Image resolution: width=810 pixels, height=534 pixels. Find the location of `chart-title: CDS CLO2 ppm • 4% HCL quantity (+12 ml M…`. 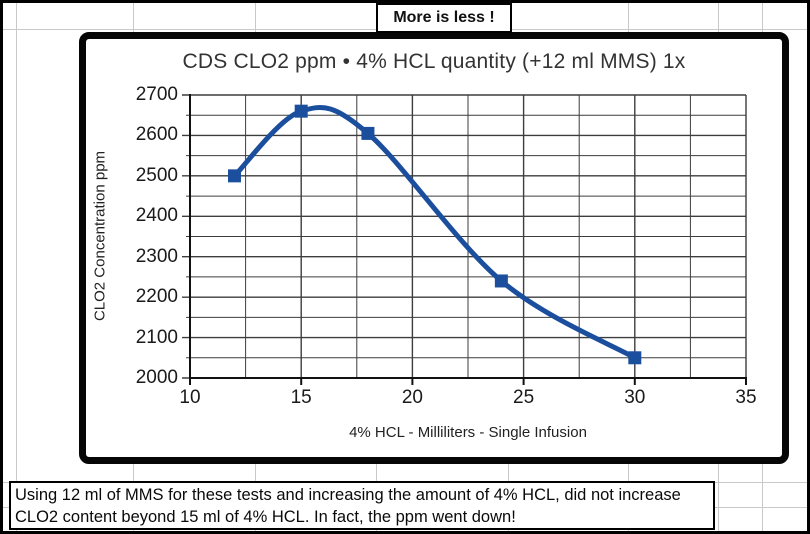

chart-title: CDS CLO2 ppm • 4% HCL quantity (+12 ml M… is located at coordinates (434, 61).